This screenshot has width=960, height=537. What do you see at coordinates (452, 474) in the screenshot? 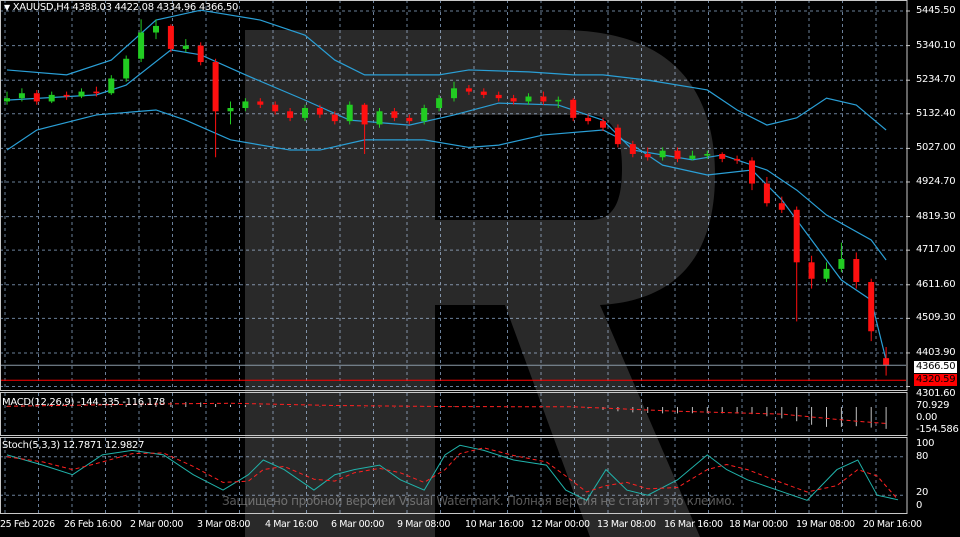
I see `stoch-signal-line` at bounding box center [452, 474].